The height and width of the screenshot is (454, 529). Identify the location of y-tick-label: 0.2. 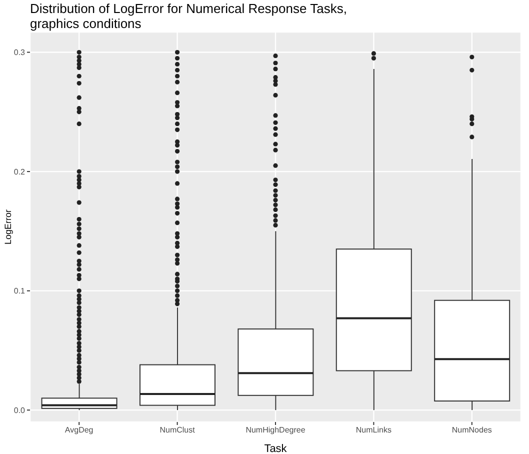
(20, 171).